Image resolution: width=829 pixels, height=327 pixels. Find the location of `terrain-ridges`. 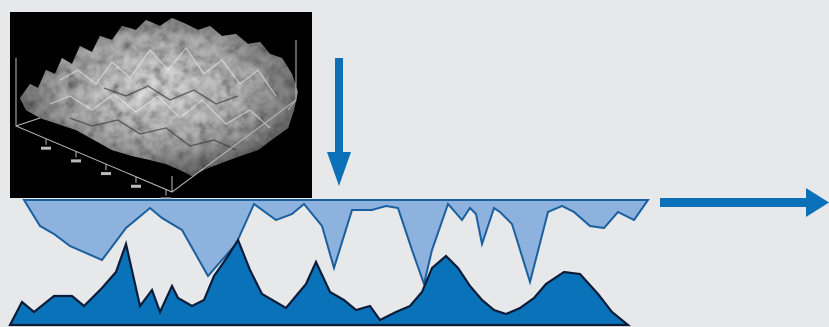

terrain-ridges is located at coordinates (163, 88).